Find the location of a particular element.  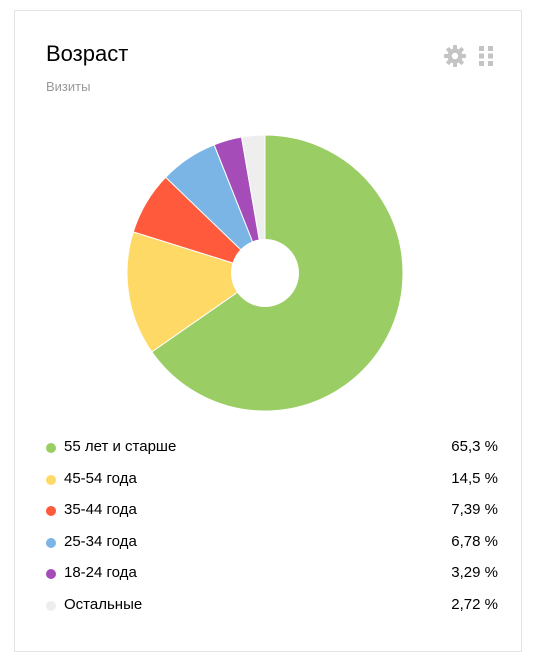

legend-item: 55 лет и старше 65,3 % is located at coordinates (272, 453).